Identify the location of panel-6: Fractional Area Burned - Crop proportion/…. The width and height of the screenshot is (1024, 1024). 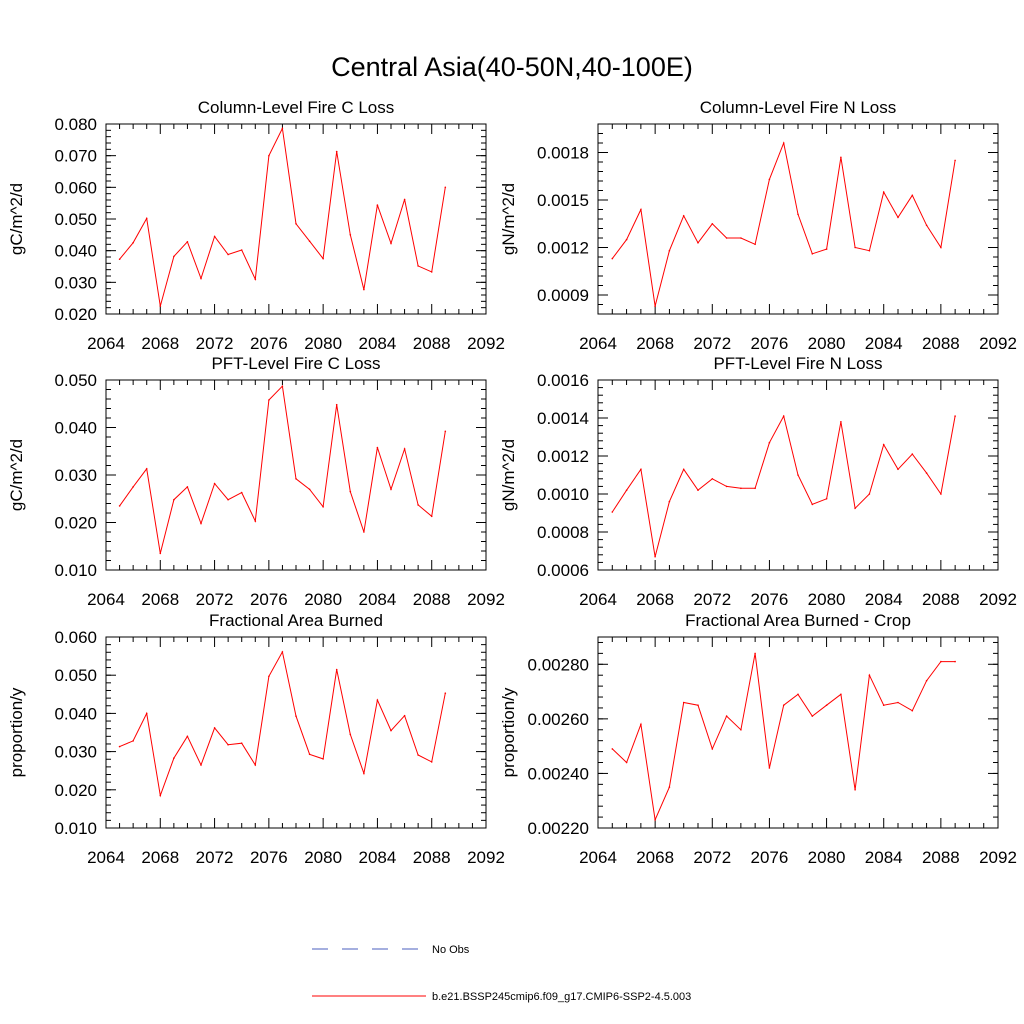
(758, 739).